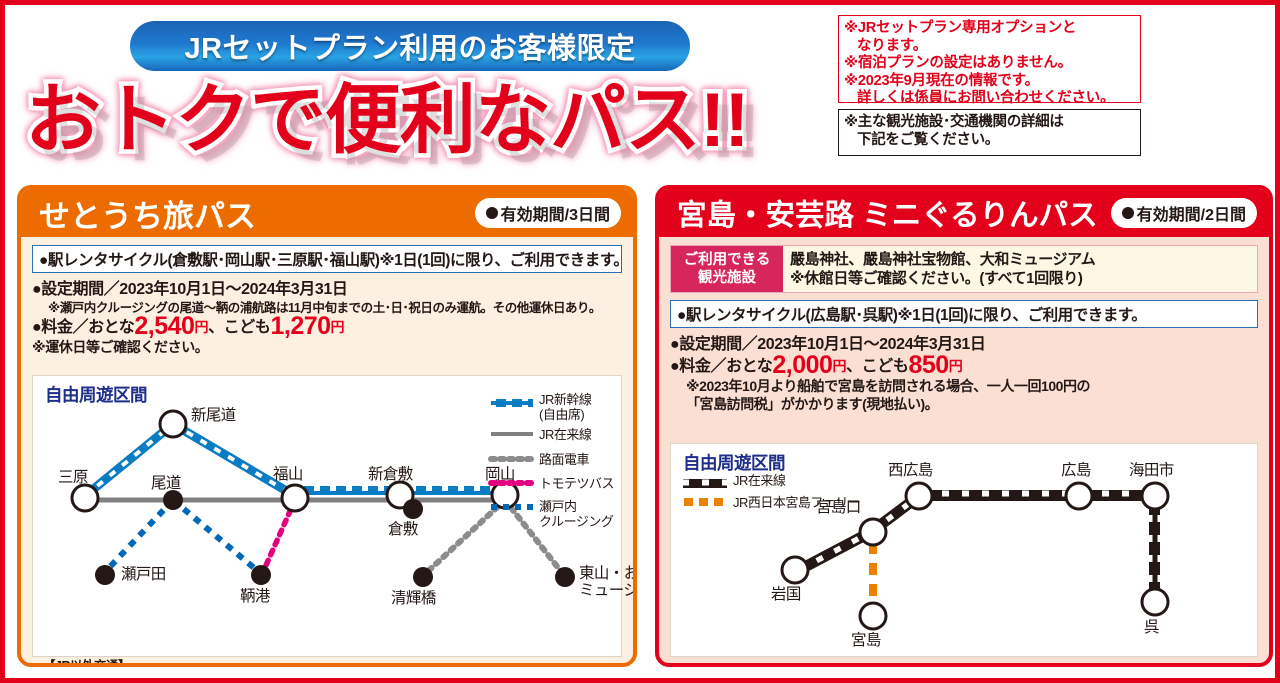 Image resolution: width=1280 pixels, height=683 pixels. What do you see at coordinates (1155, 496) in the screenshot?
I see `station-node-kaitaichi` at bounding box center [1155, 496].